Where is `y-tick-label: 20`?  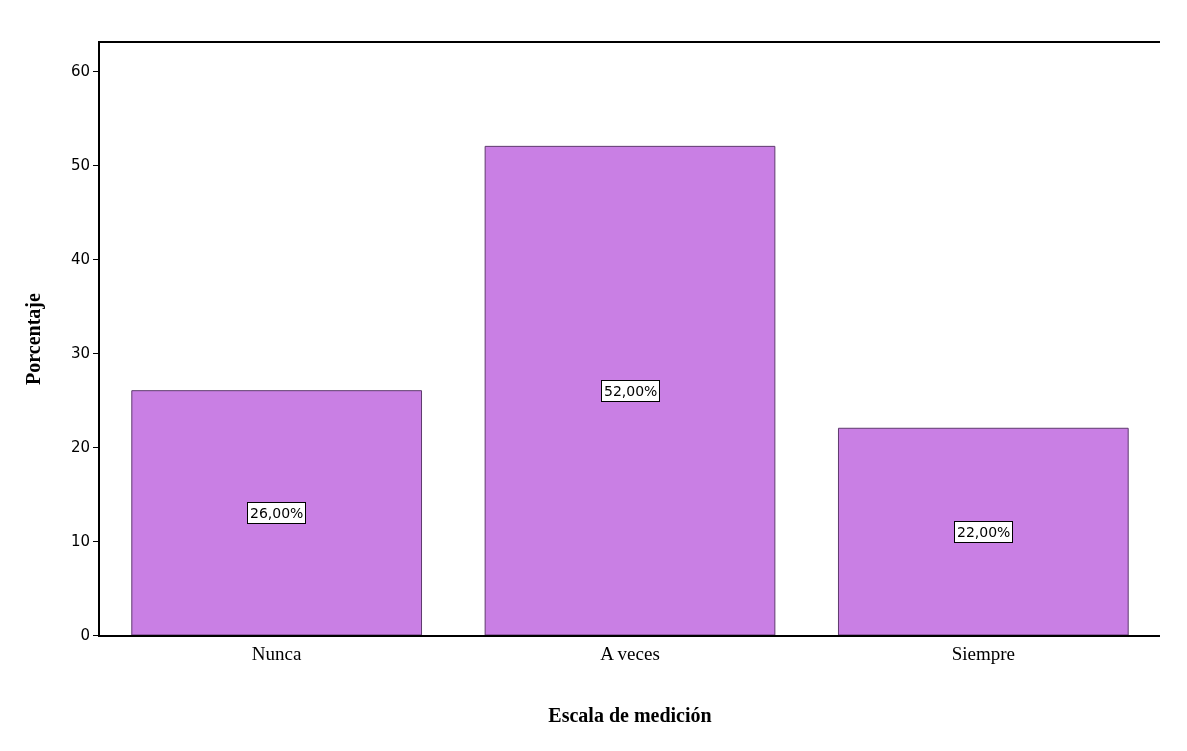 y-tick-label: 20 is located at coordinates (80, 447).